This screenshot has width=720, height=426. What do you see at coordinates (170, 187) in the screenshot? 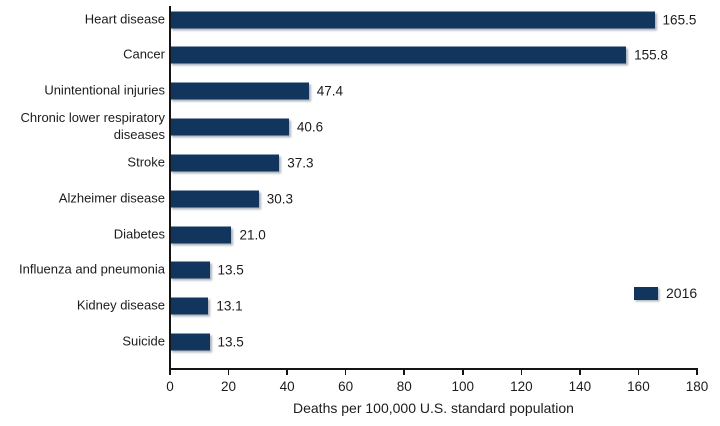
I see `y-axis-line` at bounding box center [170, 187].